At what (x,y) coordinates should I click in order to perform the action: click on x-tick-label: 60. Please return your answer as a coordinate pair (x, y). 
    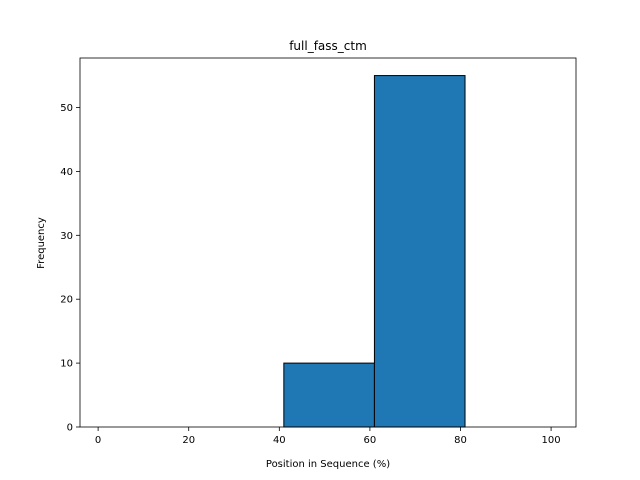
    Looking at the image, I should click on (370, 440).